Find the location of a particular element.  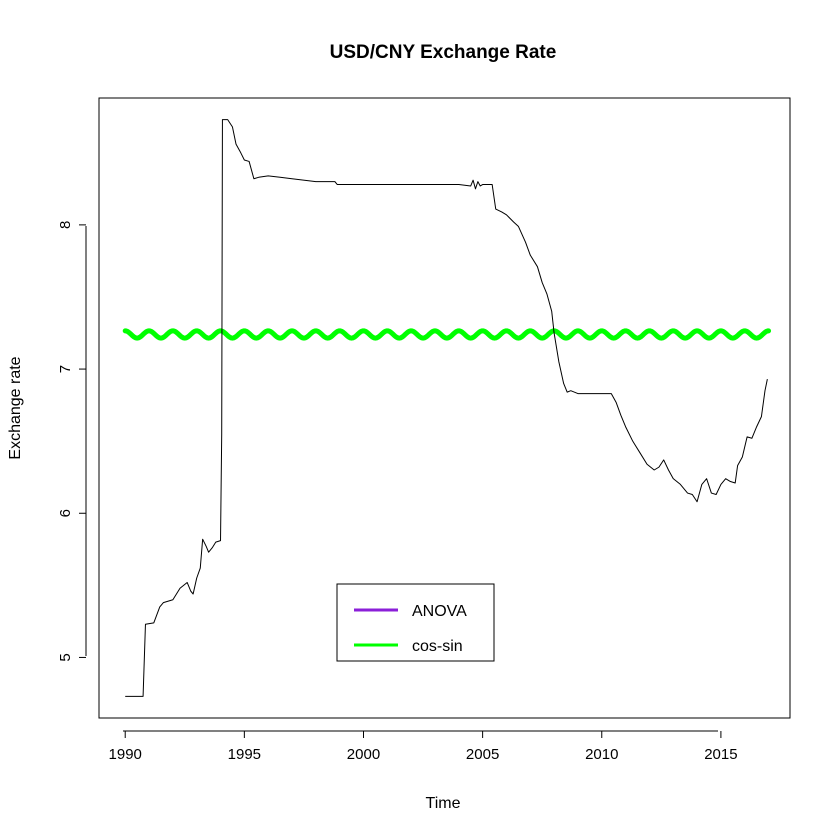

legend: ANOVA cos-sin is located at coordinates (415, 622).